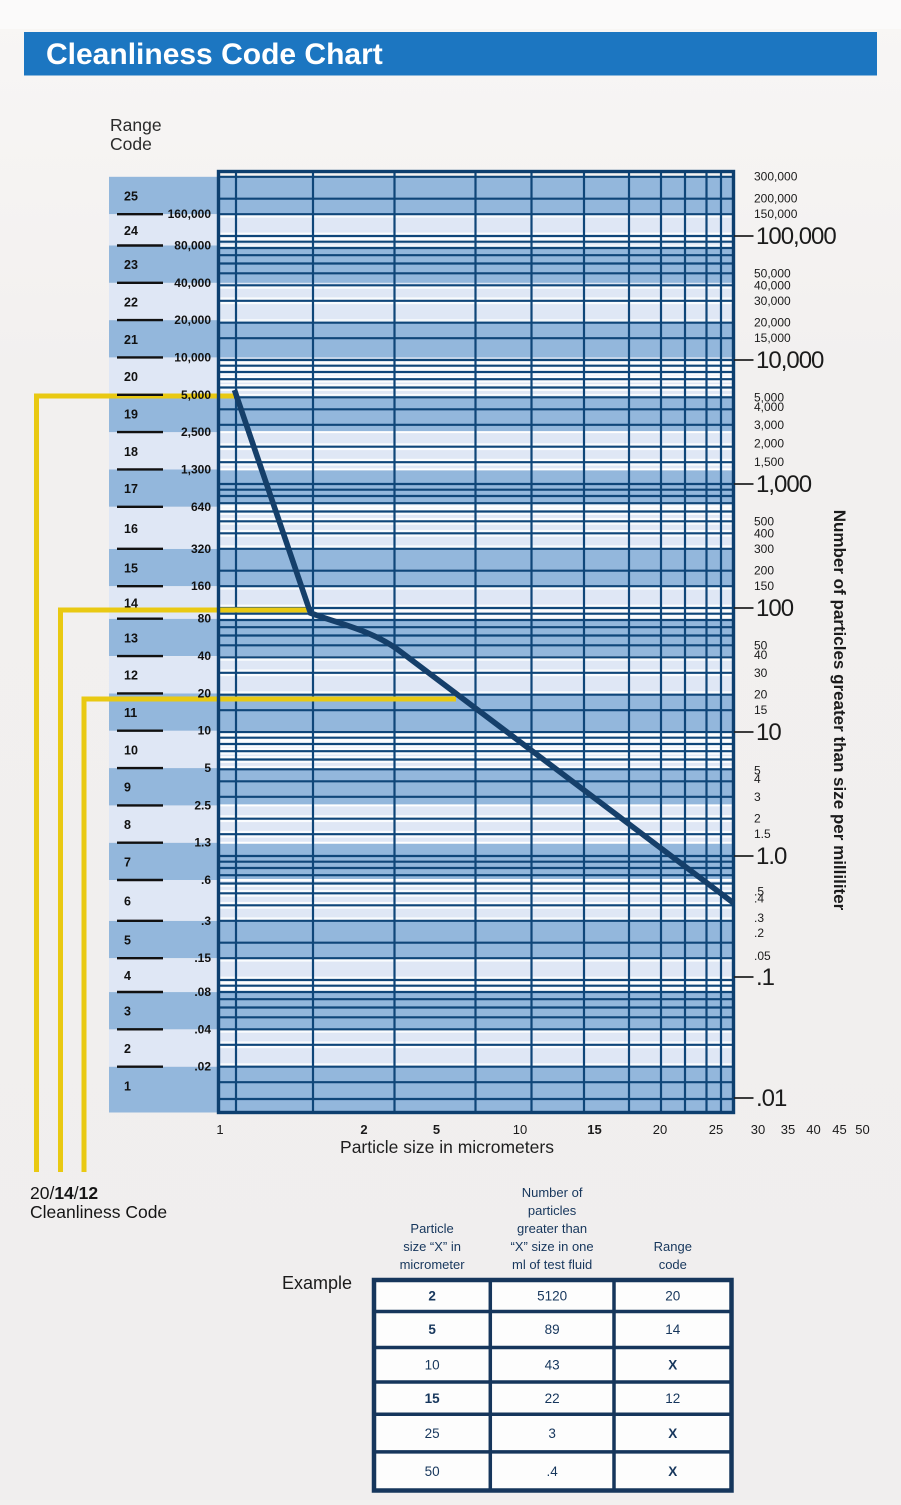 The image size is (901, 1505). I want to click on svg-text: particles, so click(552, 1210).